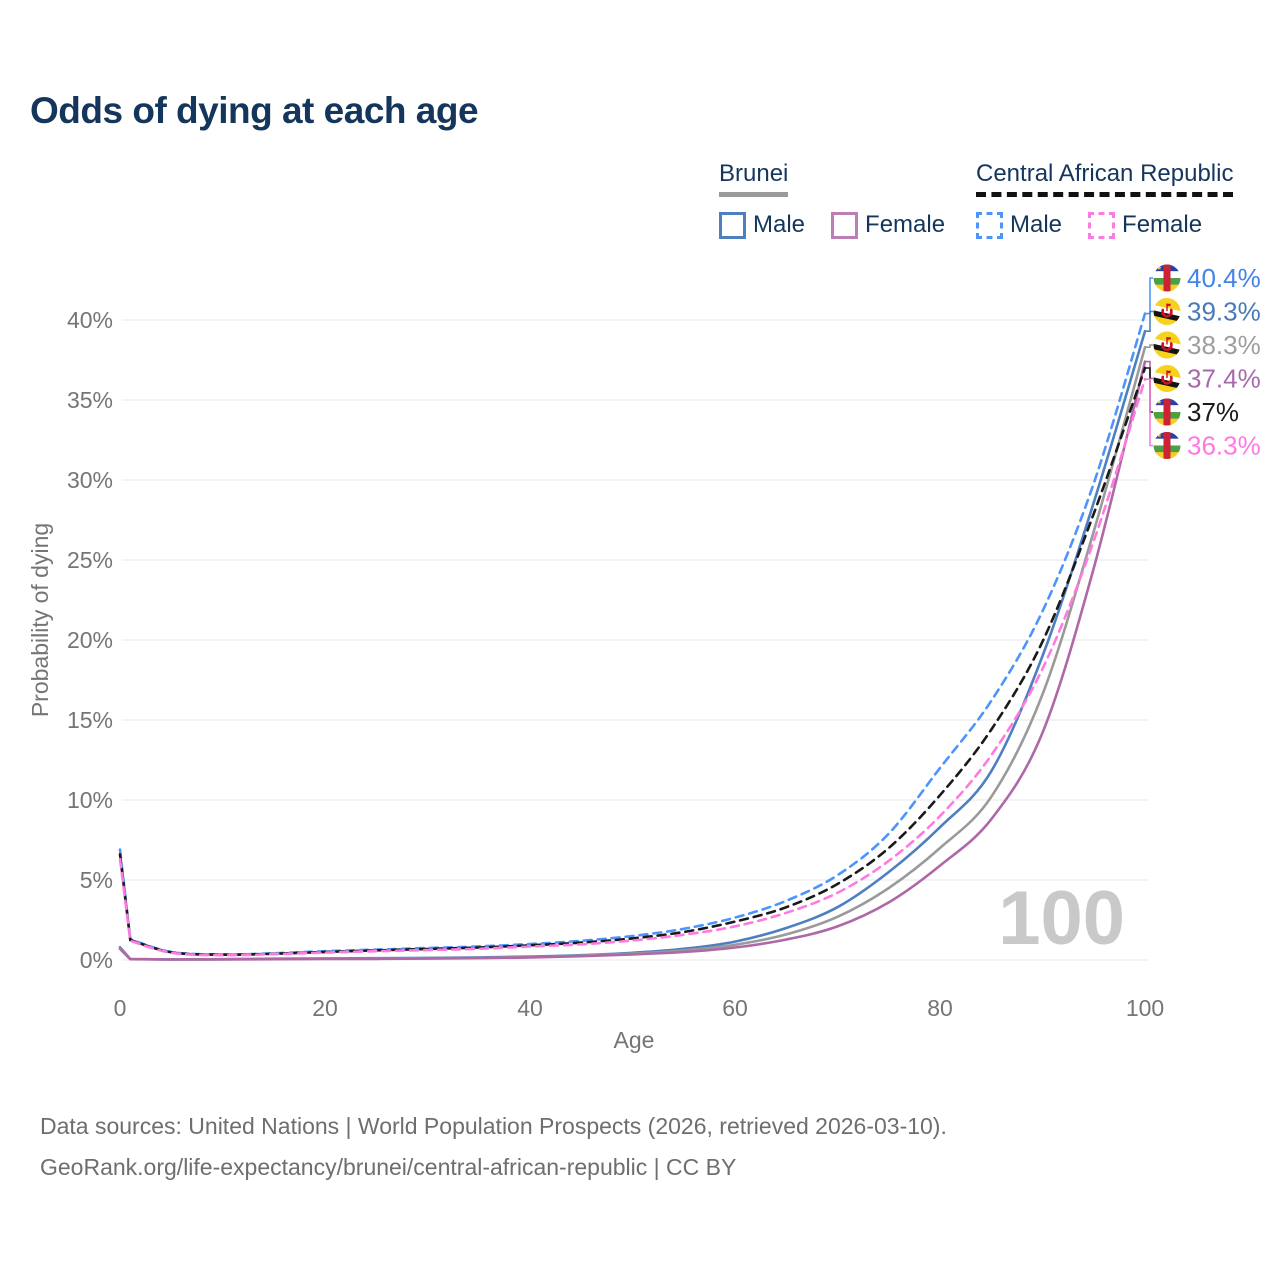 This screenshot has height=1280, width=1280. I want to click on legend-item-brunei-female: Female, so click(888, 225).